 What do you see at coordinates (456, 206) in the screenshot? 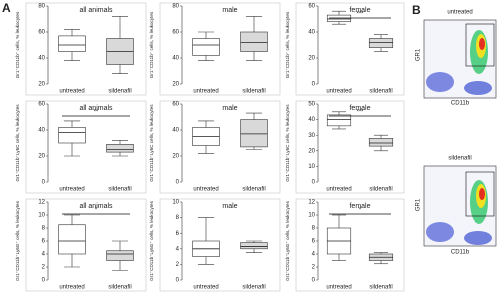
I see `flow-plot: sildenafil GR1 CD11b` at bounding box center [456, 206].